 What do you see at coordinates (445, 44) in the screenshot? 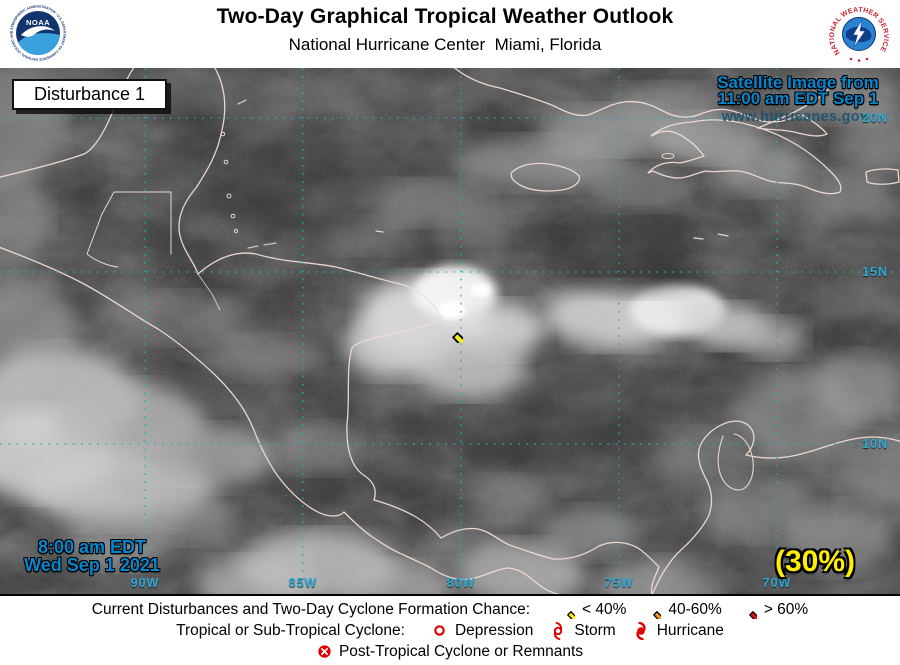
I see `page-subtitle: National Hurricane Center Miami, Florida` at bounding box center [445, 44].